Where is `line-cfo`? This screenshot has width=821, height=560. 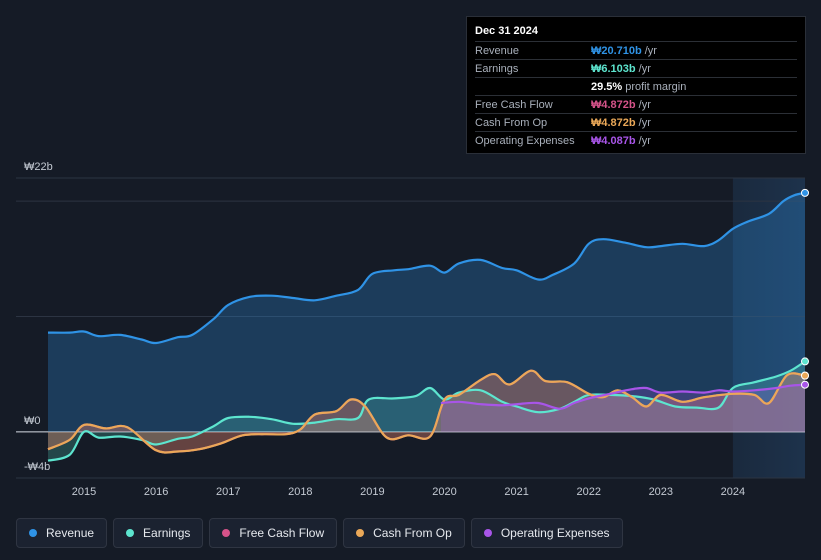
line-cfo is located at coordinates (426, 411).